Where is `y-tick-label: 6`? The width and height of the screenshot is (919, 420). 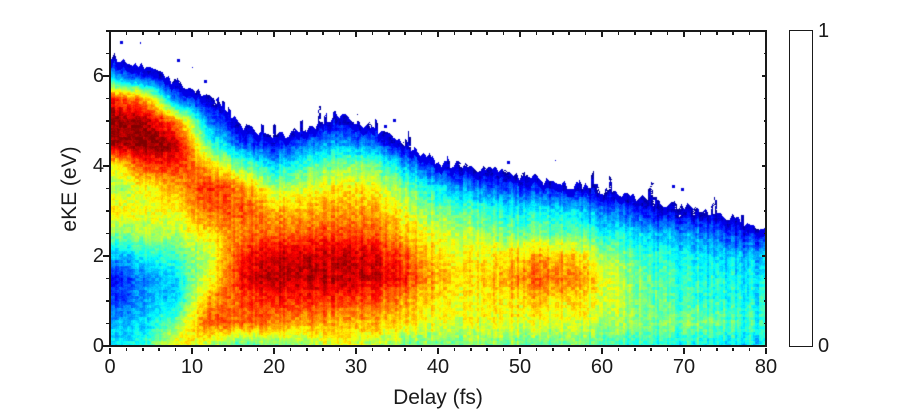
y-tick-label: 6 is located at coordinates (98, 76).